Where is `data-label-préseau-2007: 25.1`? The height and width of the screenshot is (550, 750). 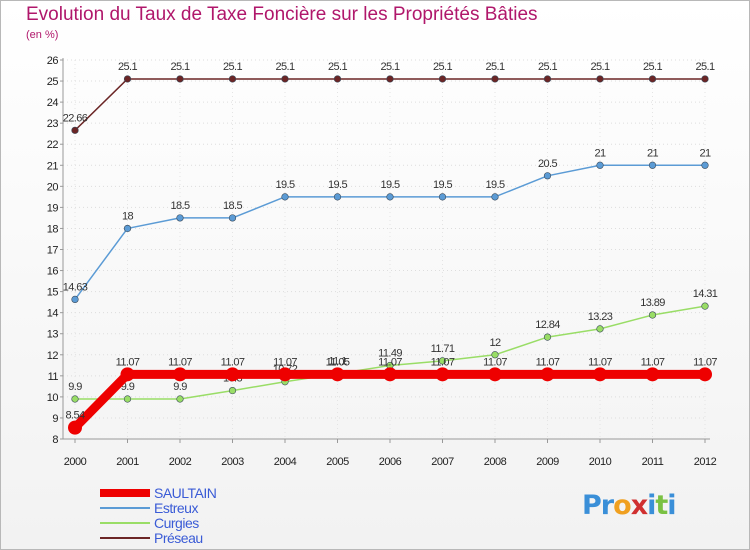
data-label-préseau-2007: 25.1 is located at coordinates (442, 67).